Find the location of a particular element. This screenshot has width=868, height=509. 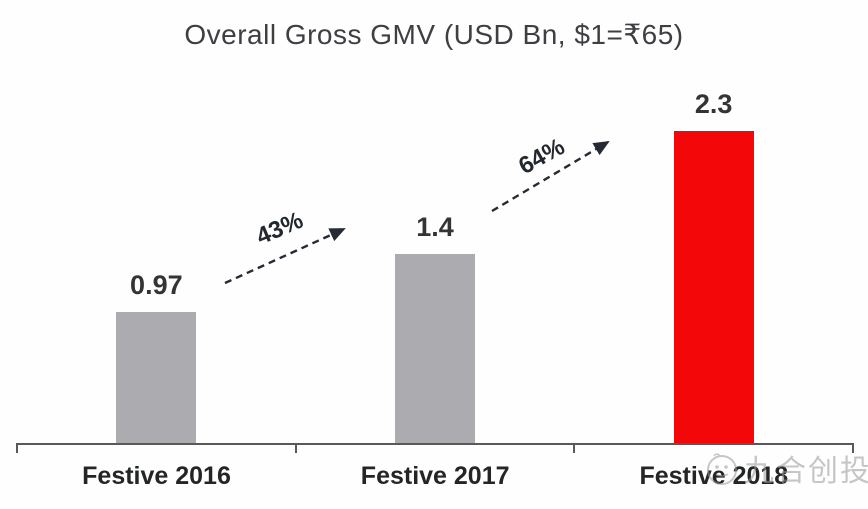

category-label-3: Festive 2018 is located at coordinates (714, 476).